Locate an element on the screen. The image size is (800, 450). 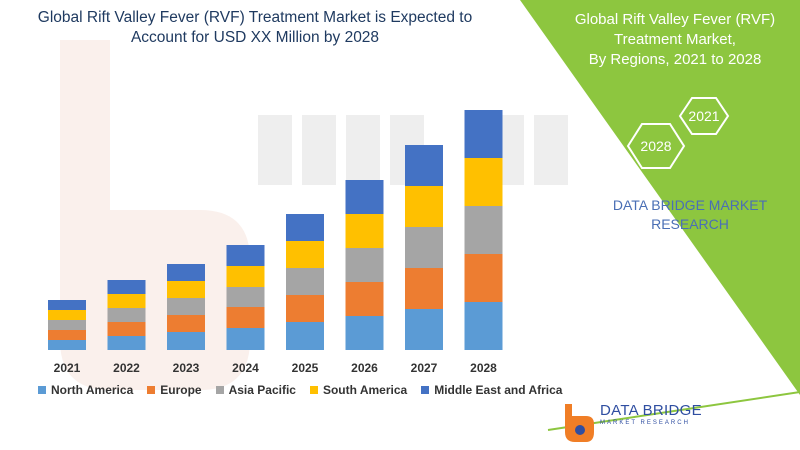
hexagon-2021 is located at coordinates (704, 116).